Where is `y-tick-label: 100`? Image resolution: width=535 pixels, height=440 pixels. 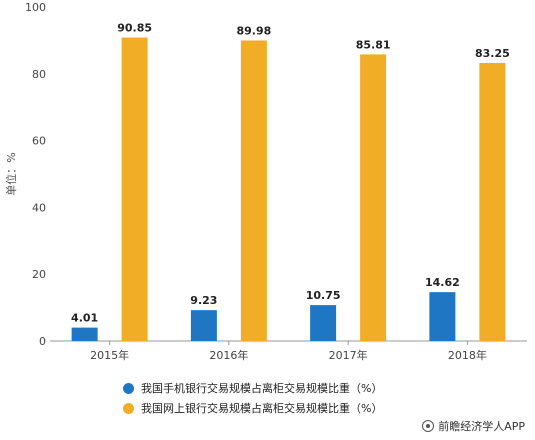
y-tick-label: 100 is located at coordinates (35, 7).